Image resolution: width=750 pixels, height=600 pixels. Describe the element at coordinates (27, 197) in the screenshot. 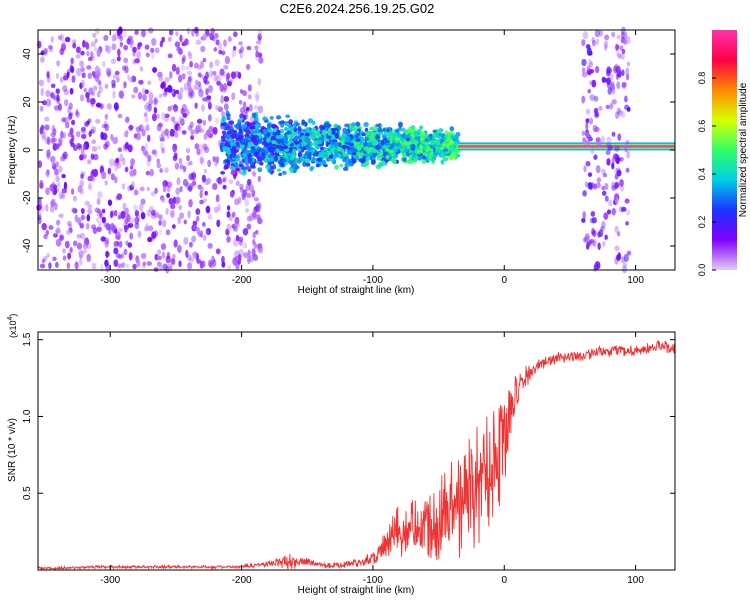

I see `spectrogram-y-tick-label: -20` at that location.